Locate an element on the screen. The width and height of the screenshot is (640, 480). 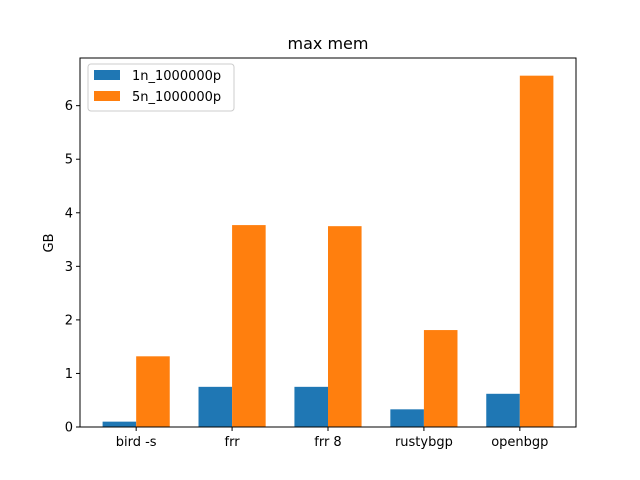
y-tick-label: 3 is located at coordinates (69, 267).